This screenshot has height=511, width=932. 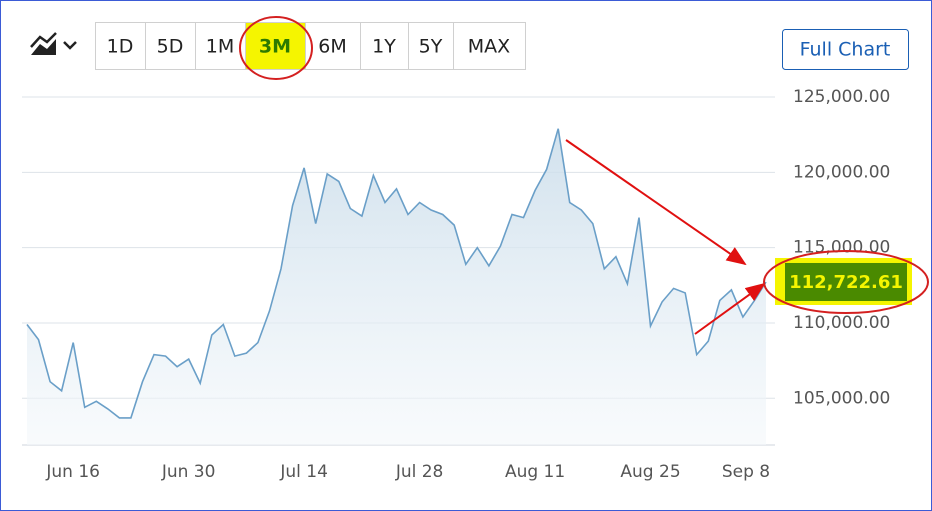 I want to click on y-tick-label: 120,000.00, so click(x=841, y=172).